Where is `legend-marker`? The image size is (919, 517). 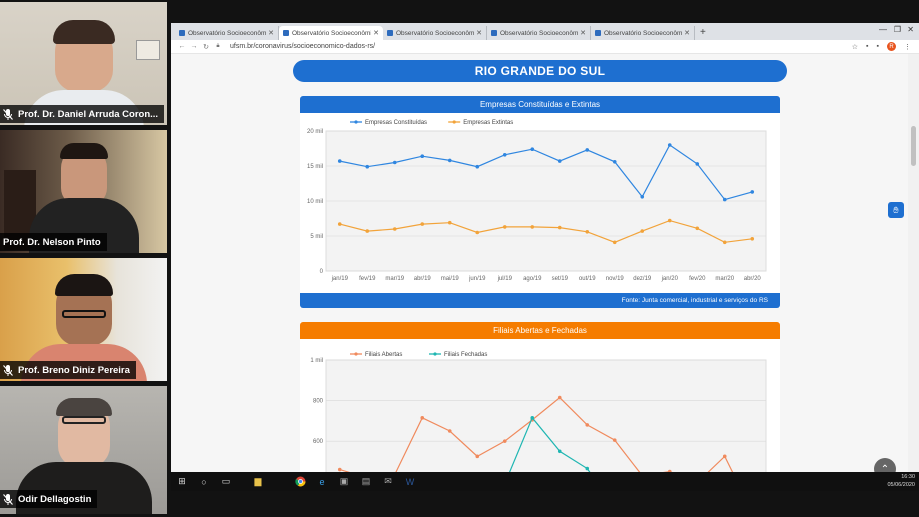
legend-marker is located at coordinates (356, 354).